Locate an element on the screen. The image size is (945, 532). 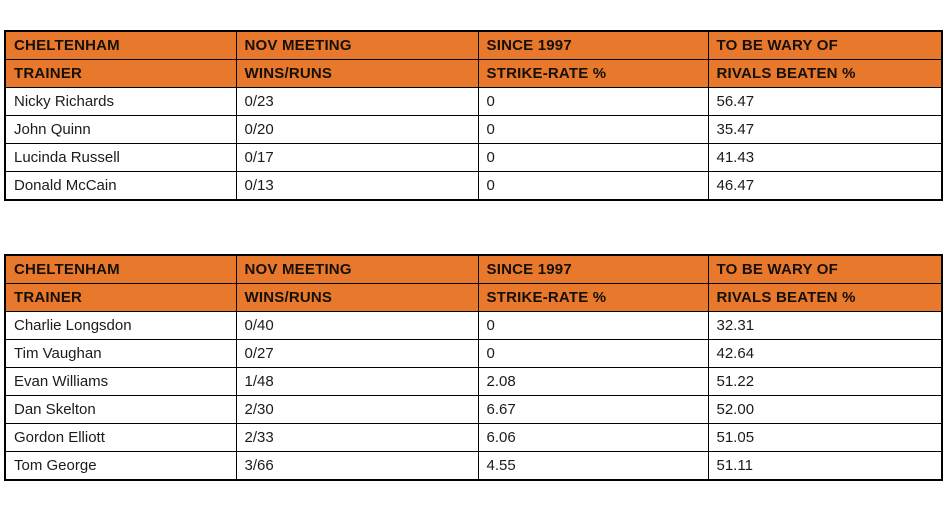
table-row: Dan Skelton 2/30 6.67 52.00 is located at coordinates (473, 409).